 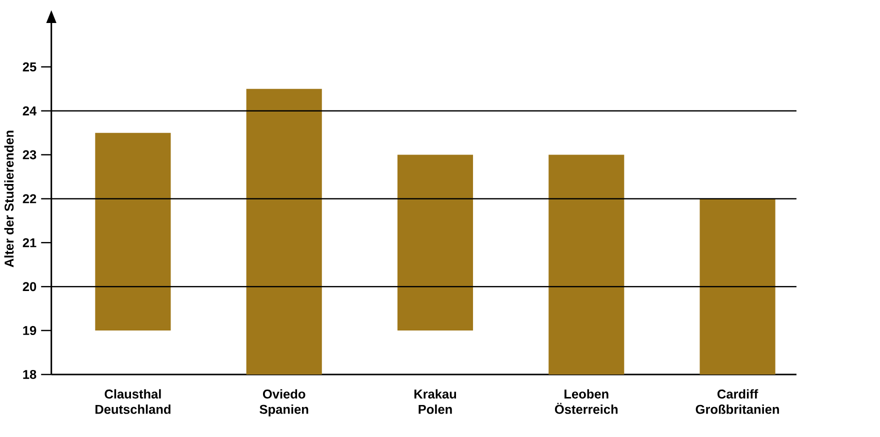 What do you see at coordinates (737, 401) in the screenshot?
I see `x-tick-label: Cardiff Großbritanien` at bounding box center [737, 401].